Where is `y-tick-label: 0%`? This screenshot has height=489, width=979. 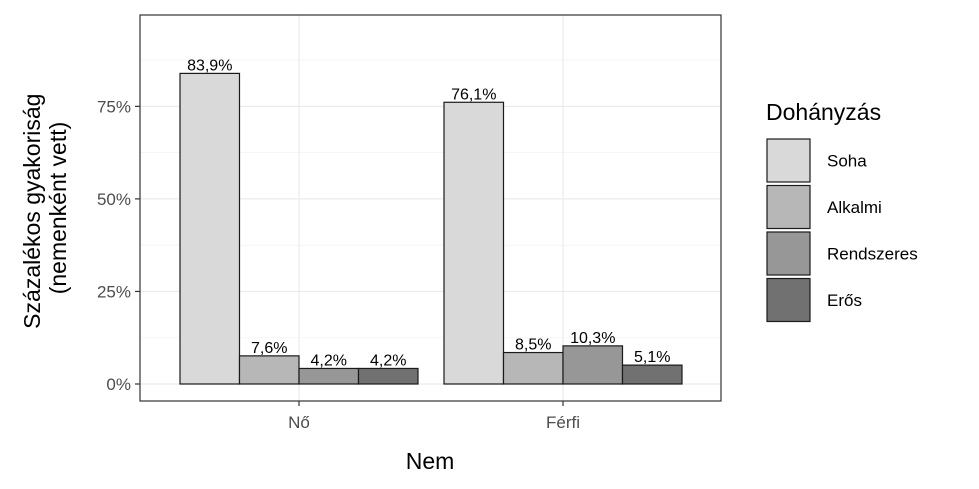 y-tick-label: 0% is located at coordinates (118, 384).